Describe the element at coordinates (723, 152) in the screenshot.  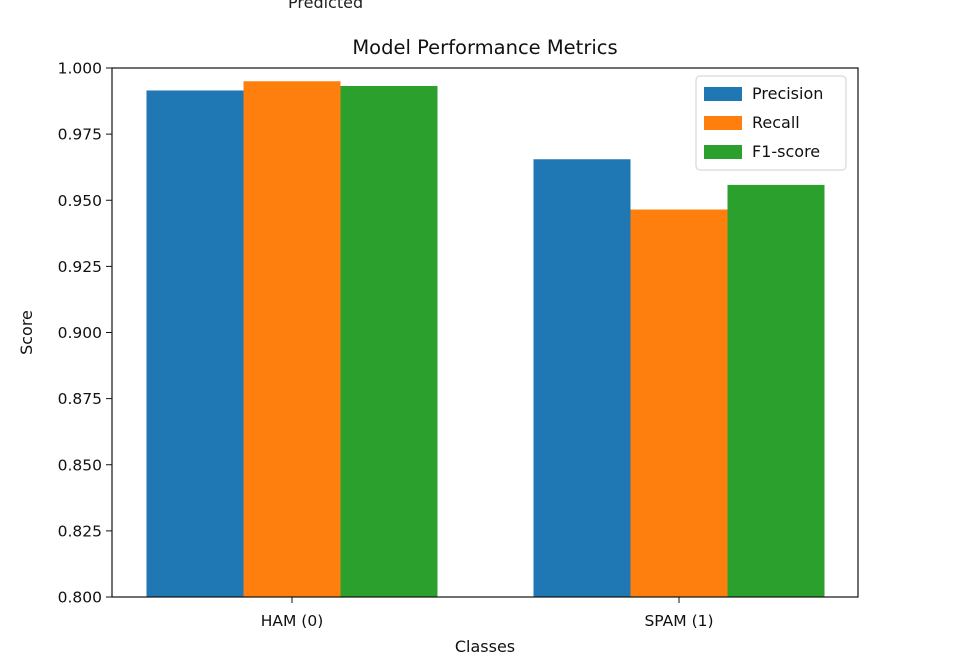
I see `legend-swatch-f1-score` at that location.